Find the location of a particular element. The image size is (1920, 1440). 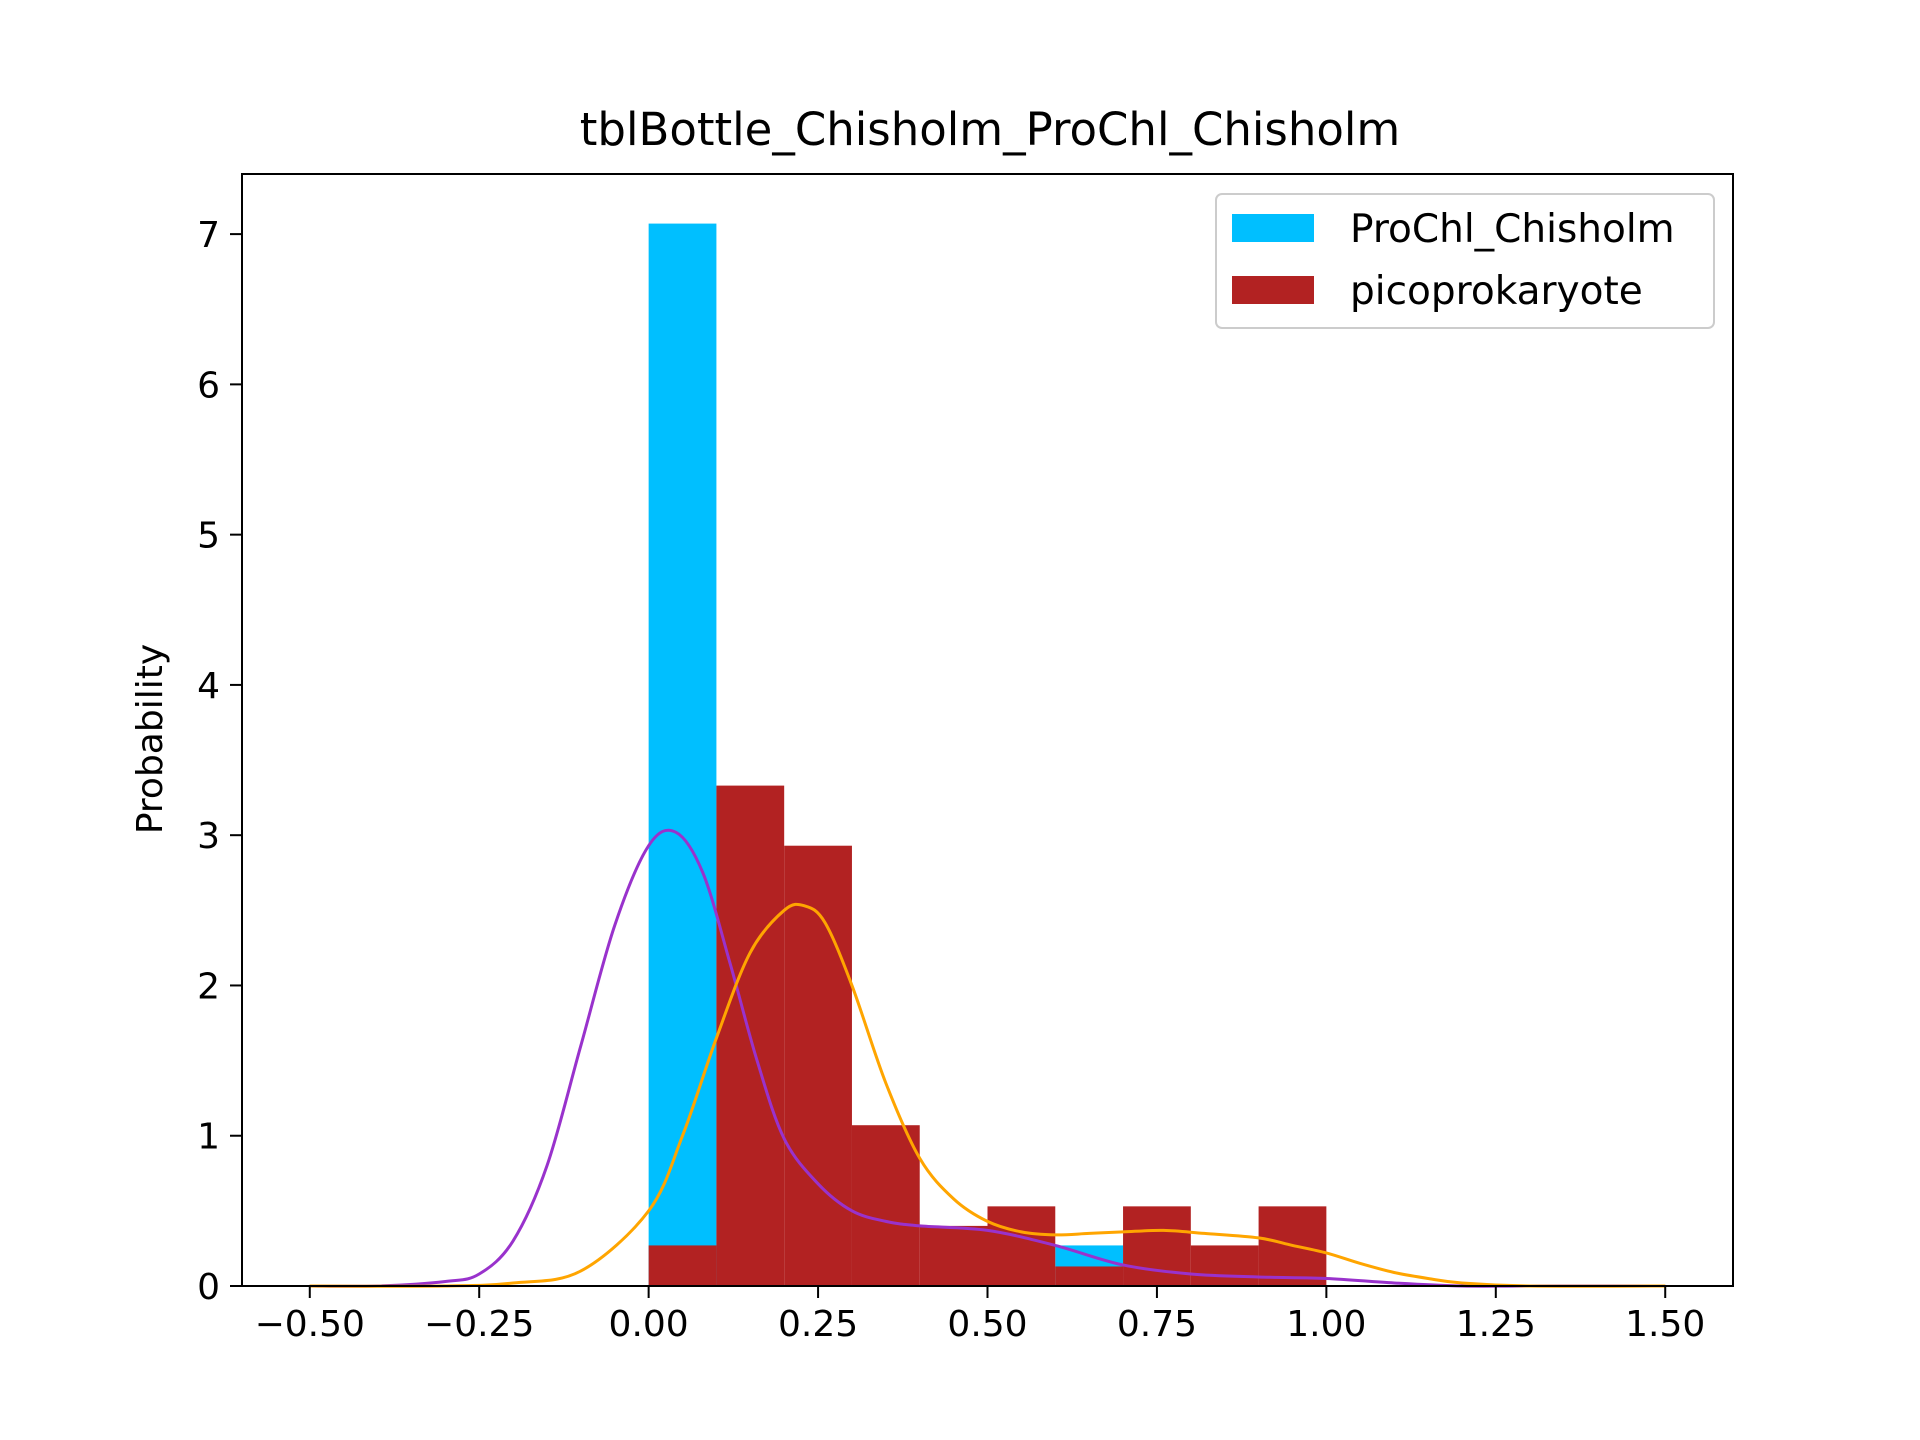

x-tick-label: 1.00 is located at coordinates (1326, 1324).